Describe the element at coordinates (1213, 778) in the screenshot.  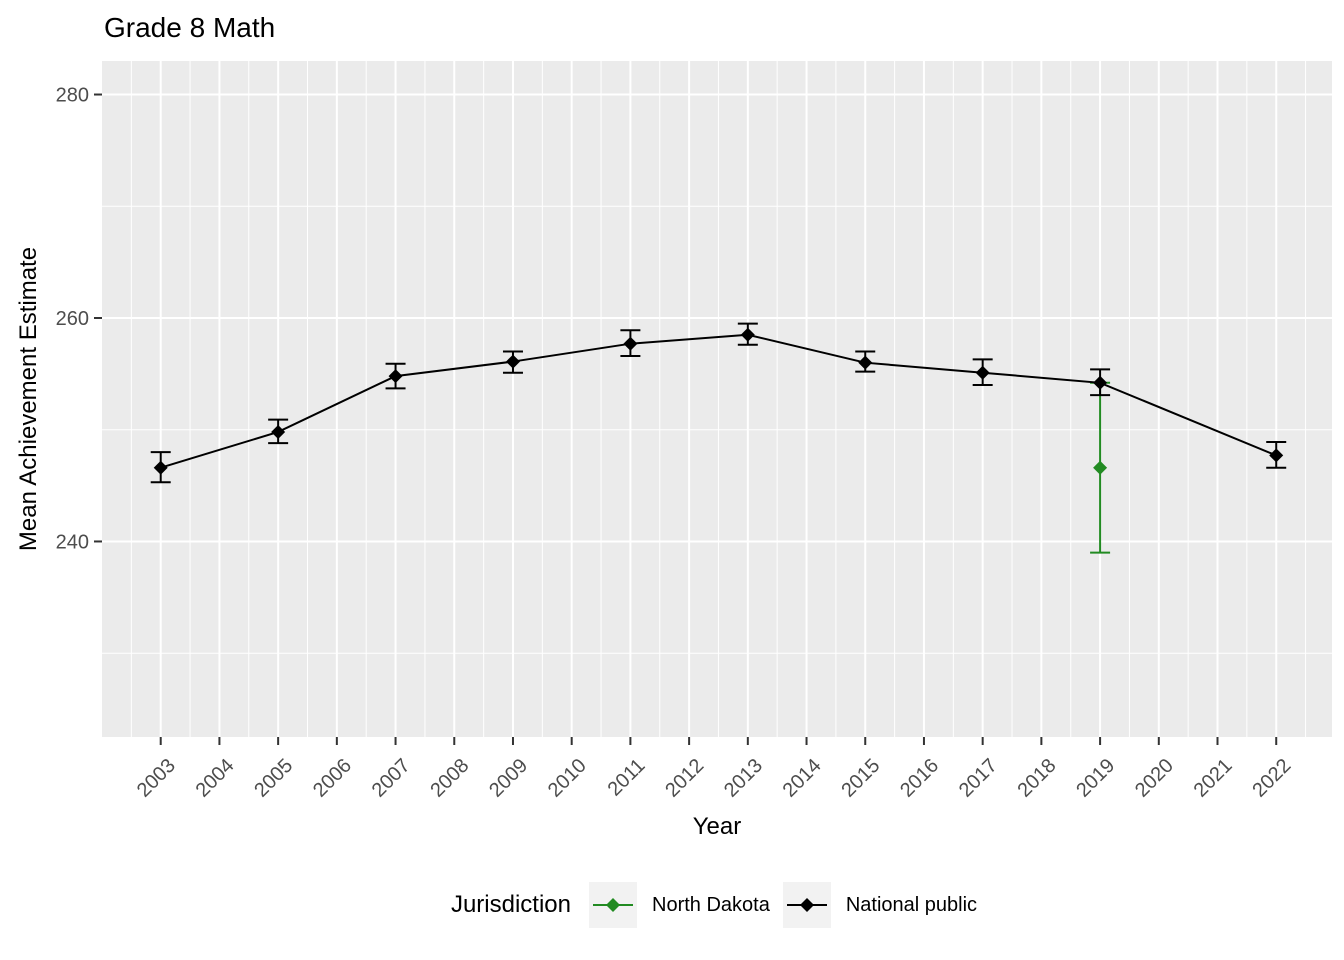
I see `x-tick-label: 2021` at that location.